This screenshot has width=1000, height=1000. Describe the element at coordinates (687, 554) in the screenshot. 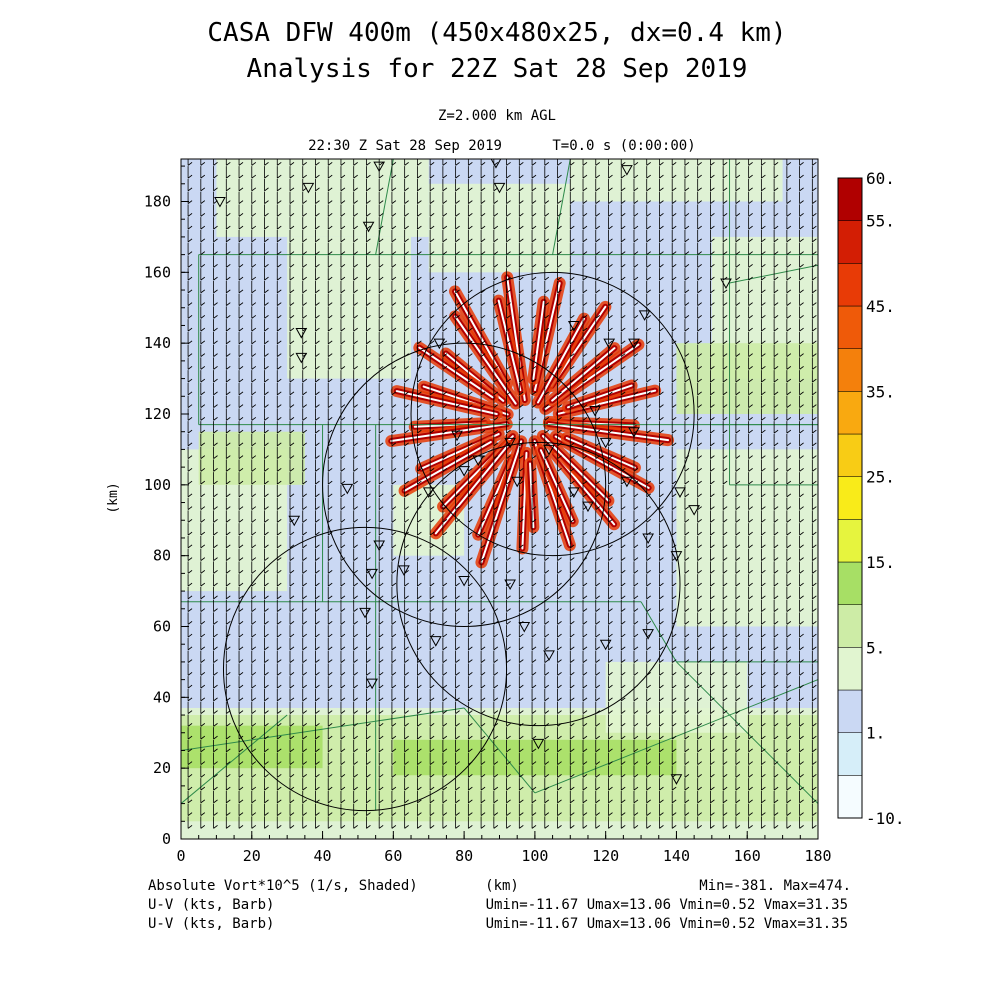

I see `wind-barb-2088` at that location.